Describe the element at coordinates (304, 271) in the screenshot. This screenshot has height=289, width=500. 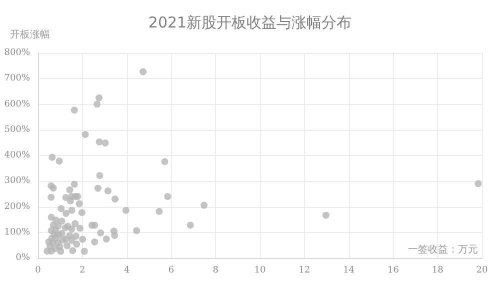
I see `x-tick-label: 12` at that location.